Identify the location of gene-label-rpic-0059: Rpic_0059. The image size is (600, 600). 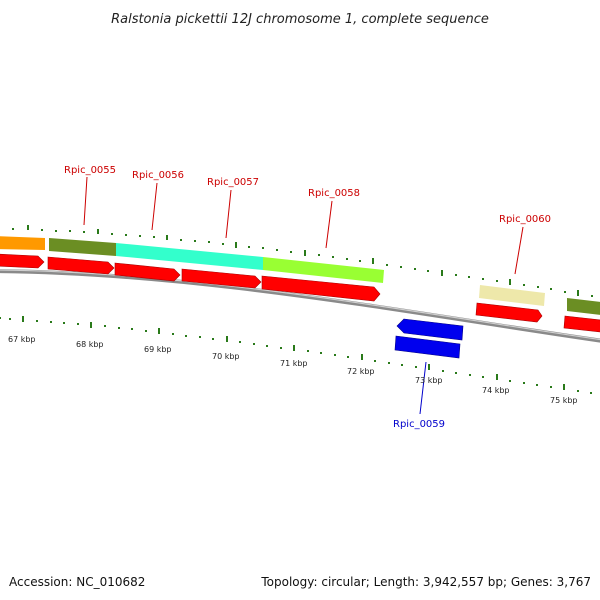
(419, 424).